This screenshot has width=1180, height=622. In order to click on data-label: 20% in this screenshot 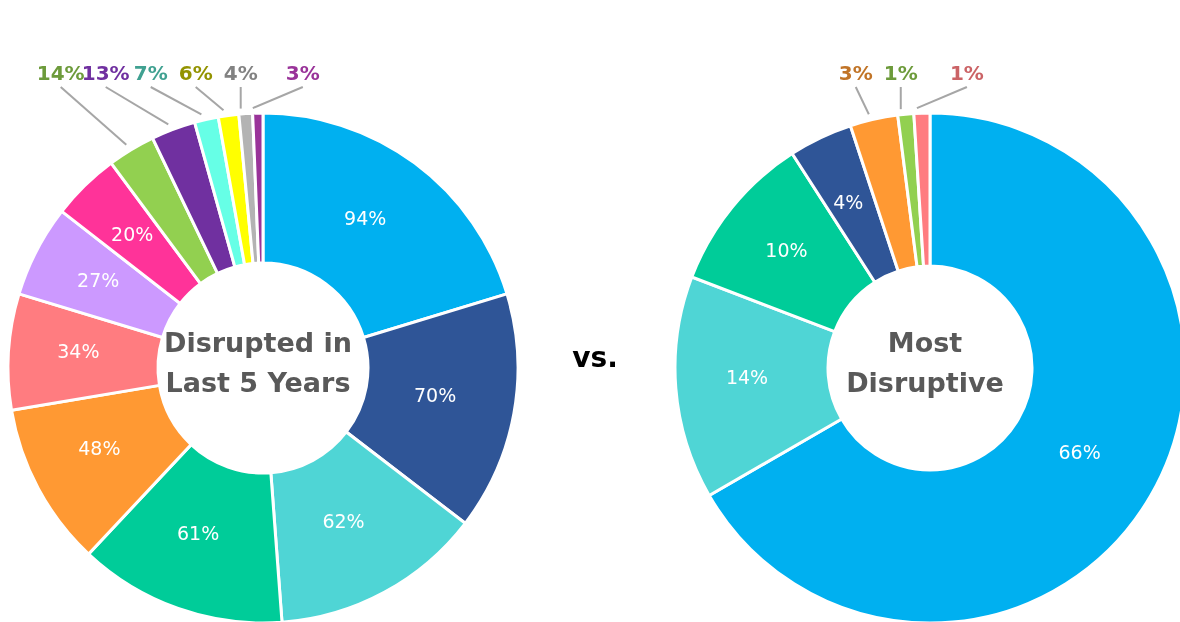, I will do `click(132, 234)`.